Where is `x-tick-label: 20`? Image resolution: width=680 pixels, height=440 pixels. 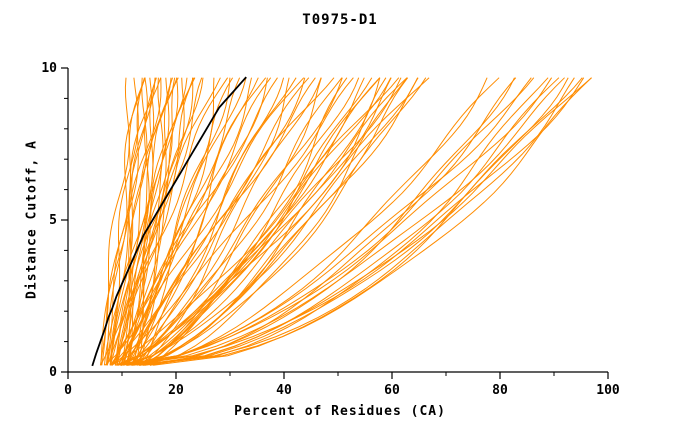 x-tick-label: 20 is located at coordinates (176, 390).